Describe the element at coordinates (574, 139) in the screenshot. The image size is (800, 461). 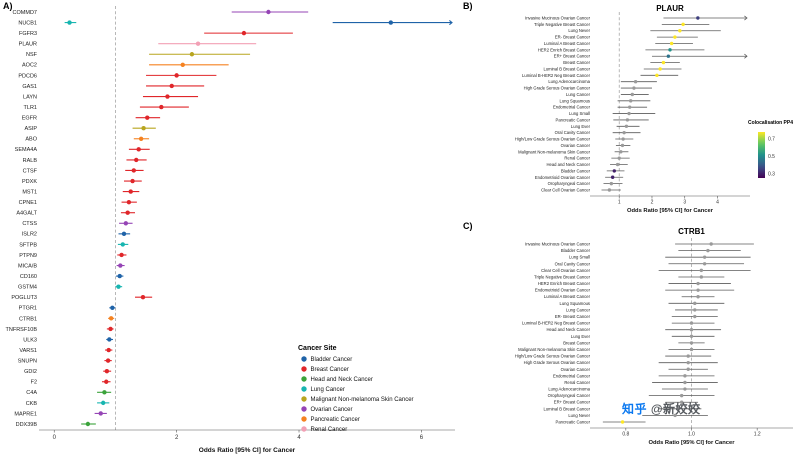
I see `forest-row: High/Low Grade Serous Ovarian Cancer` at that location.